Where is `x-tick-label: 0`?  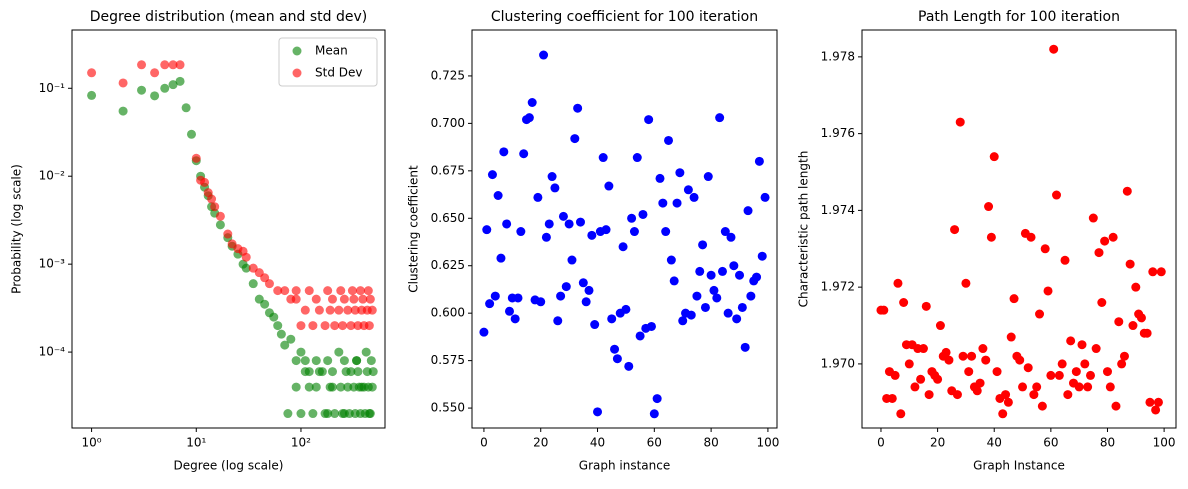 x-tick-label: 0 is located at coordinates (484, 443).